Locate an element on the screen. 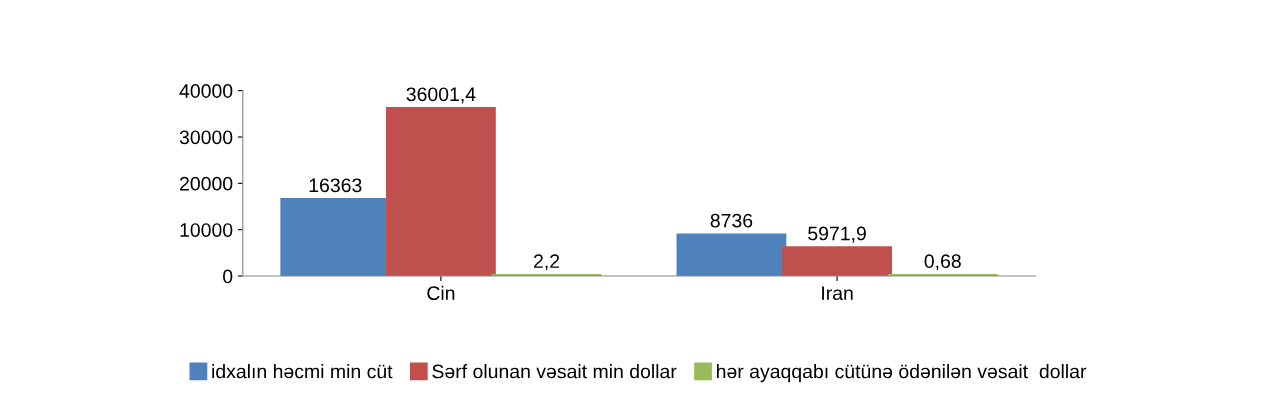 The image size is (1278, 412). y-tick-label: 0 is located at coordinates (228, 276).